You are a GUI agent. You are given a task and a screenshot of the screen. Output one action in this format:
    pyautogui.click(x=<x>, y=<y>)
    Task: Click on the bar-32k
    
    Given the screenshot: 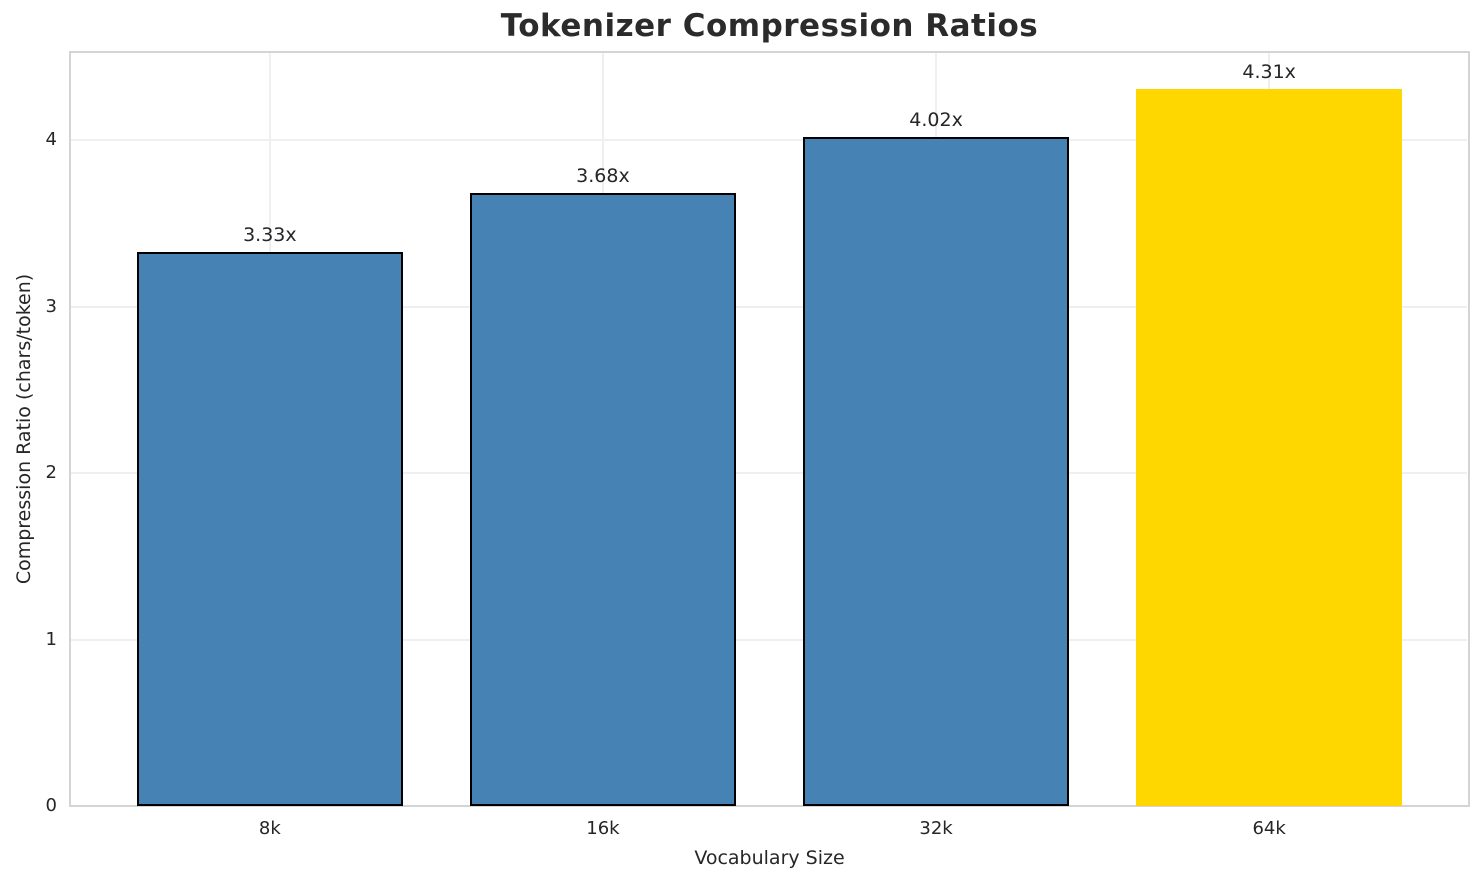 What is the action you would take?
    pyautogui.click(x=936, y=471)
    